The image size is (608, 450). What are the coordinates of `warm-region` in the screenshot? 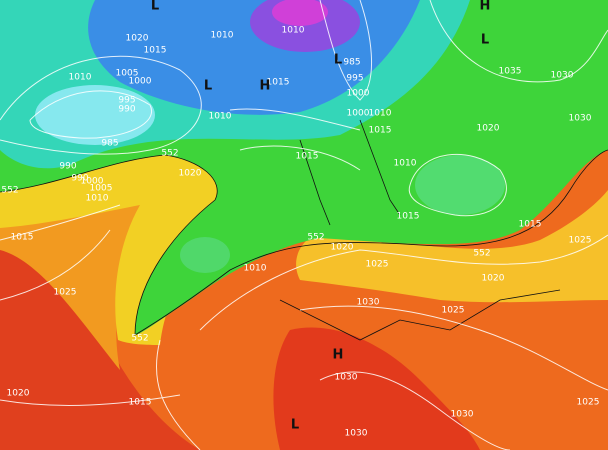 It's located at (376, 388).